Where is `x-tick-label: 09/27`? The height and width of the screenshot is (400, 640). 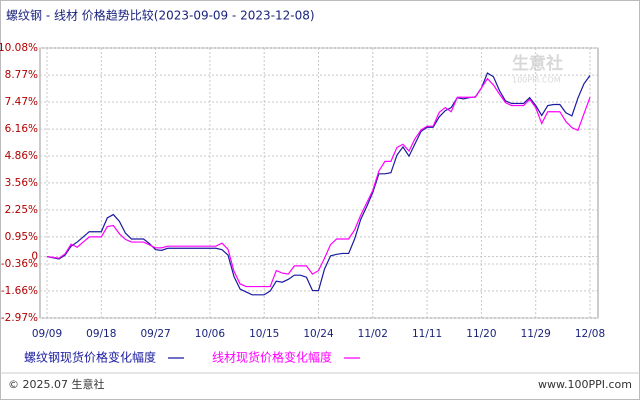 x-tick-label: 09/27 is located at coordinates (155, 334).